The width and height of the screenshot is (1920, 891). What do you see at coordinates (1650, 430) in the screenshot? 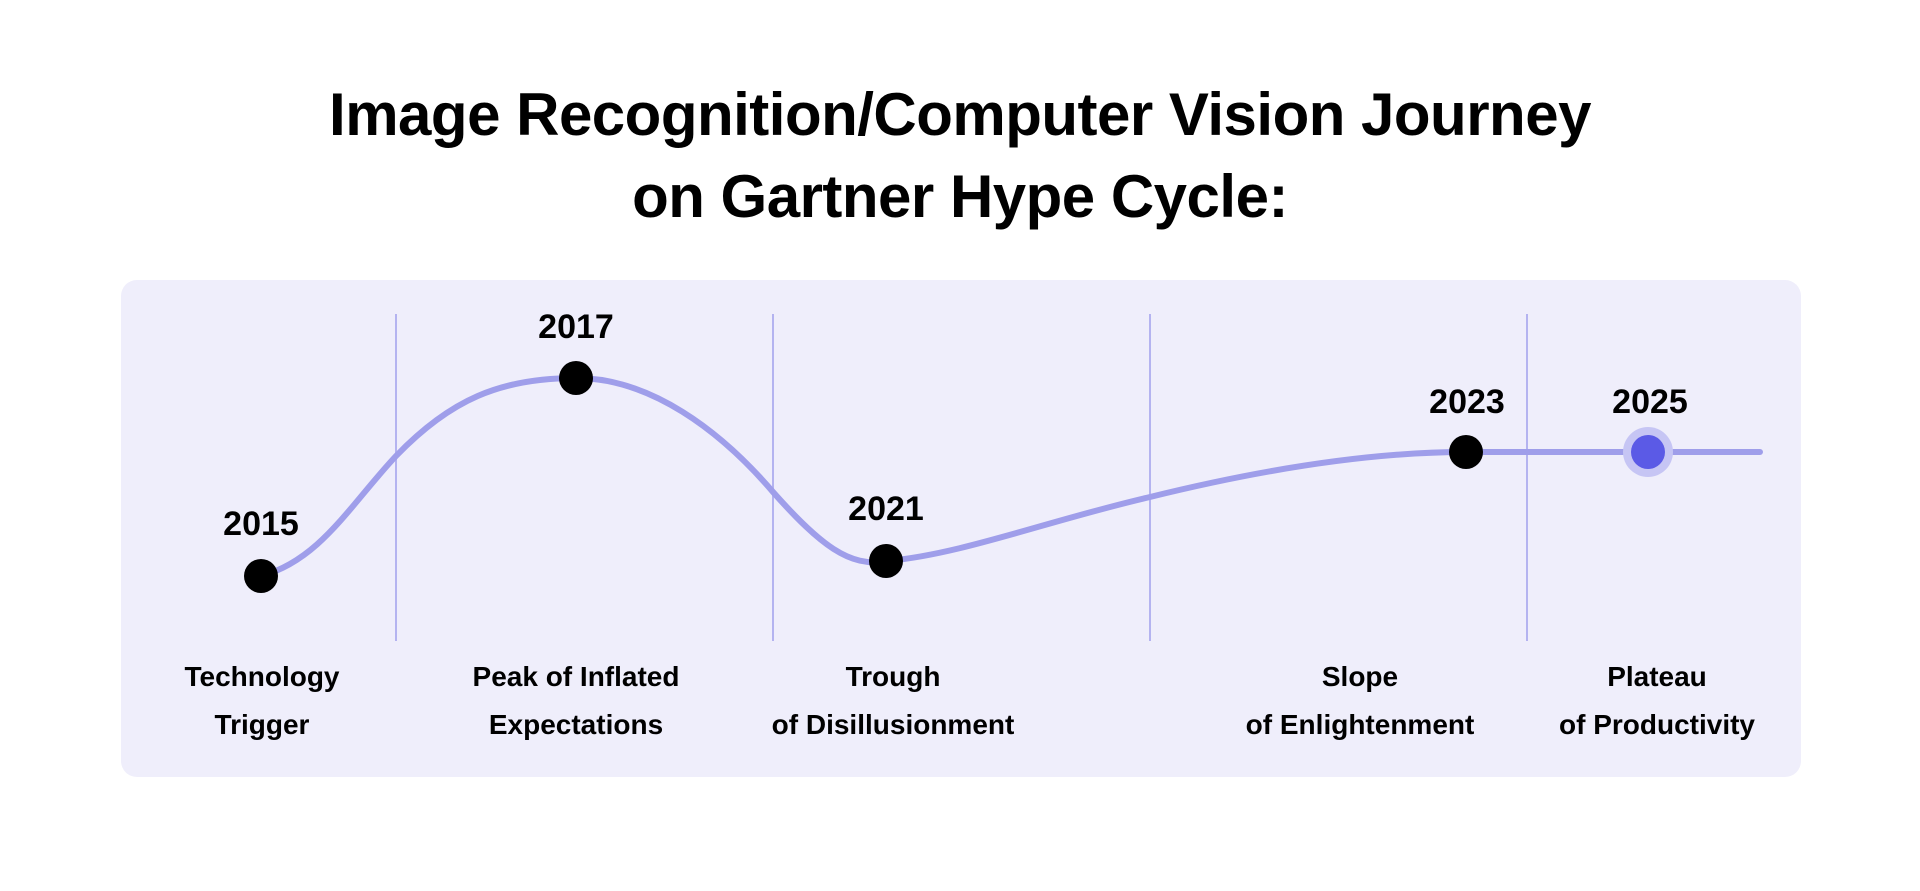
I see `milestone-2025-current: 2025` at bounding box center [1650, 430].